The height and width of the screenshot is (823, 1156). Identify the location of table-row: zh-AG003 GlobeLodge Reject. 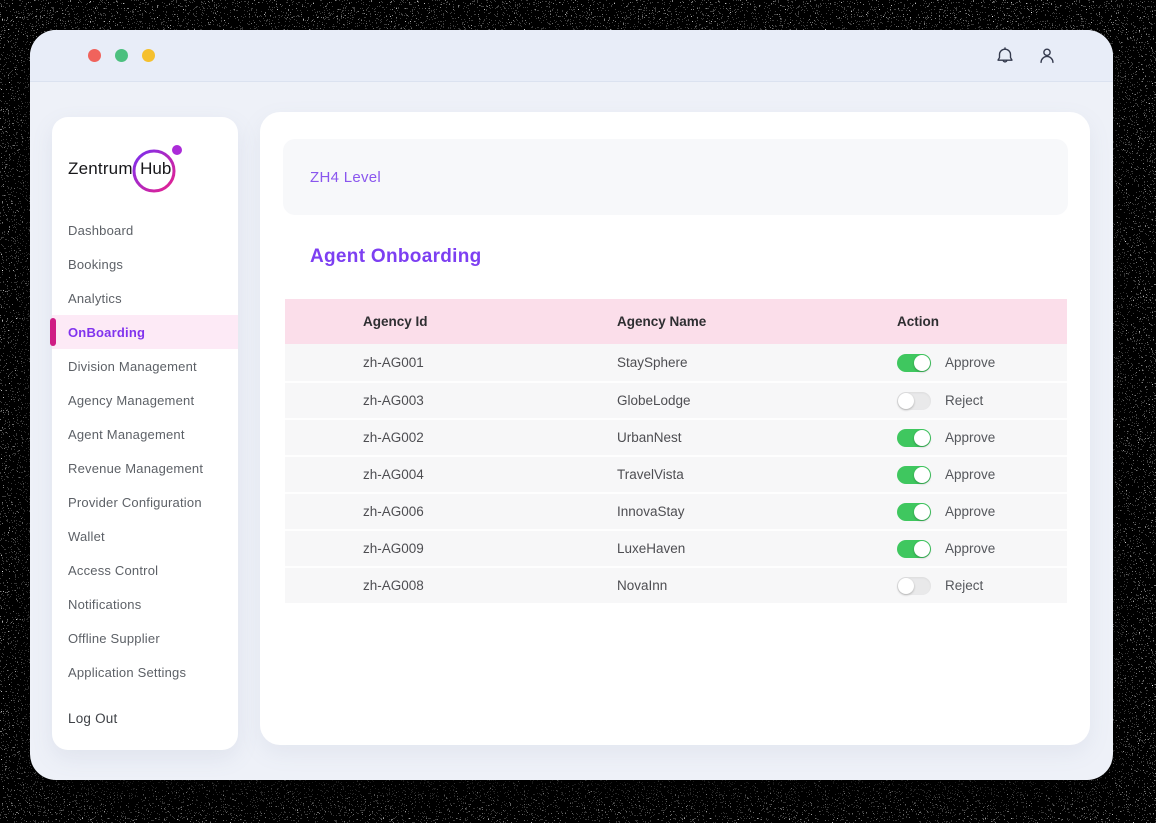
(676, 399).